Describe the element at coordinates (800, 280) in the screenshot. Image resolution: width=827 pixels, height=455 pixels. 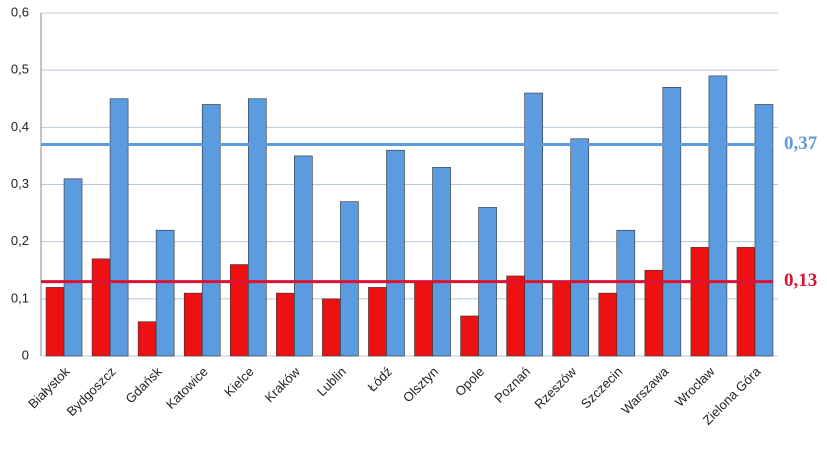
I see `reference-label: 0,13` at that location.